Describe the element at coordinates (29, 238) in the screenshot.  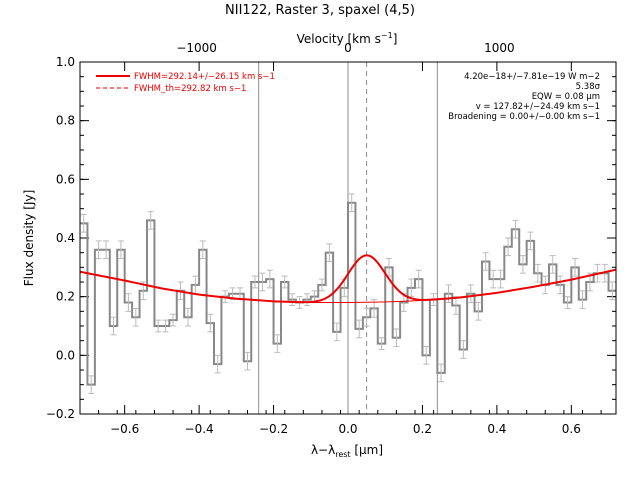
I see `y-axis-label: Flux density [Jy]` at that location.